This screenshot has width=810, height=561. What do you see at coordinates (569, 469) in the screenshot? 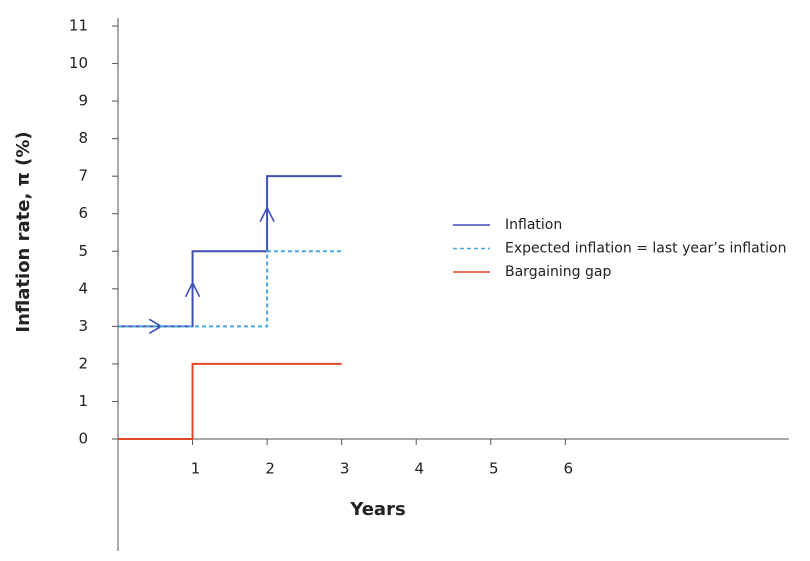
I see `x-tick-label: 6` at bounding box center [569, 469].